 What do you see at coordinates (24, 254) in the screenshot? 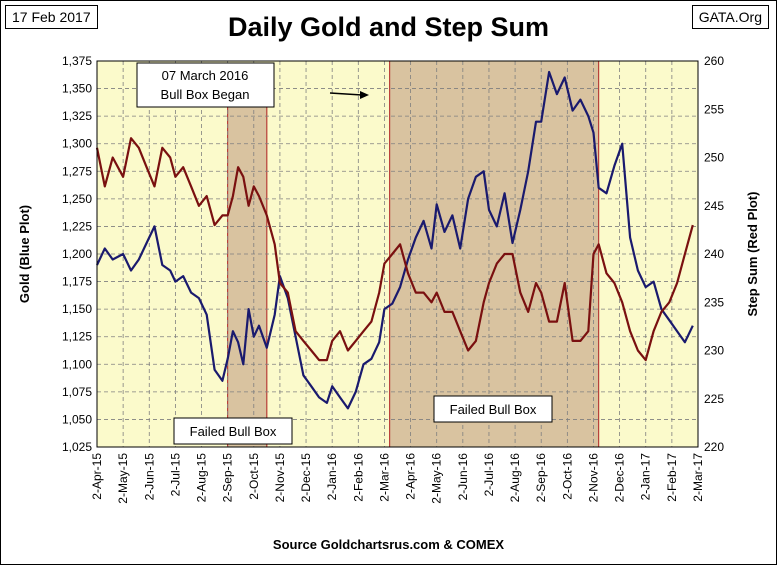
I see `y-axis-label-left: Gold (Blue Plot)` at bounding box center [24, 254].